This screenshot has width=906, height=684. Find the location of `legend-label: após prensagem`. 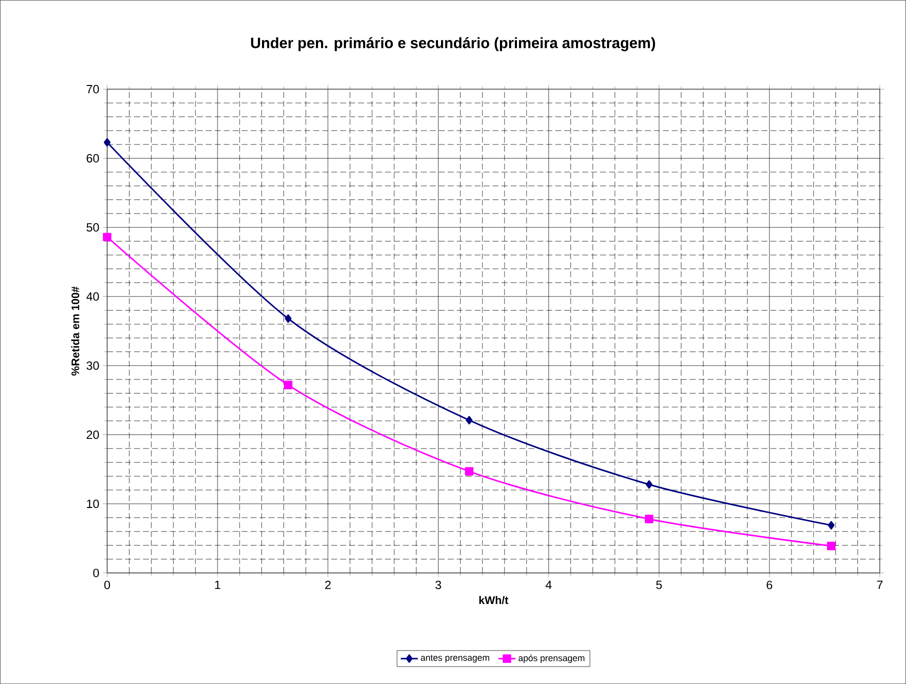

legend-label: após prensagem is located at coordinates (551, 658).